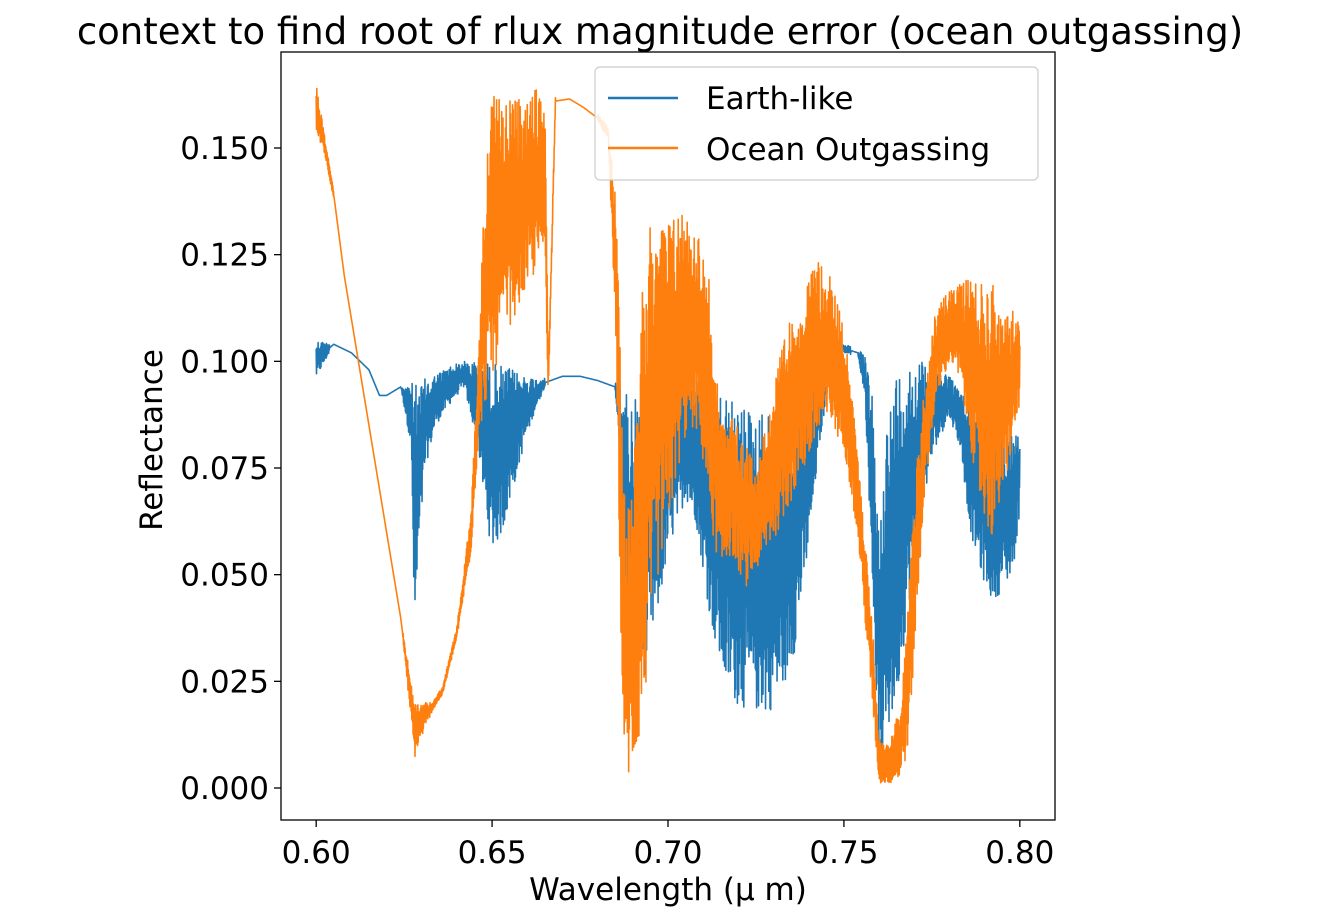 This screenshot has height=918, width=1335. What do you see at coordinates (224, 362) in the screenshot?
I see `y-tick-label: 0.100` at bounding box center [224, 362].